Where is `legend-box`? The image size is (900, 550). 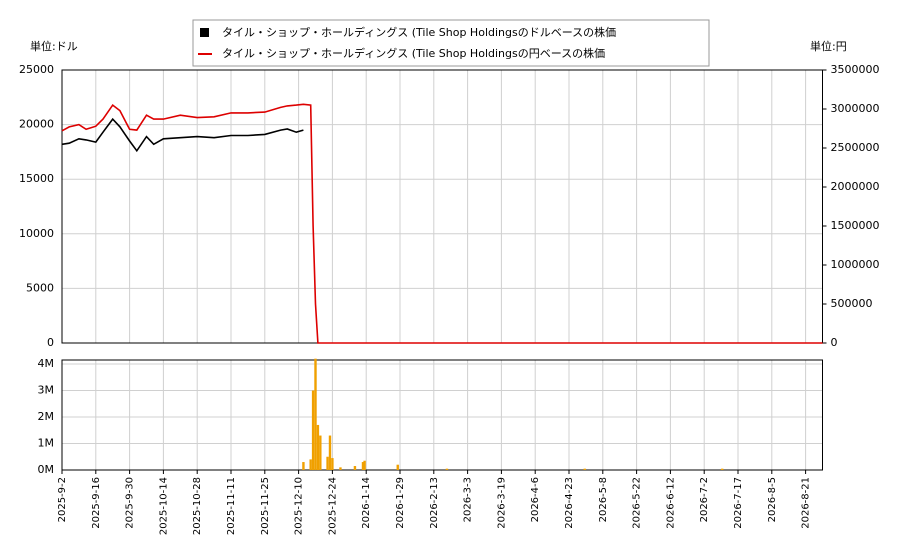 legend-box is located at coordinates (451, 43).